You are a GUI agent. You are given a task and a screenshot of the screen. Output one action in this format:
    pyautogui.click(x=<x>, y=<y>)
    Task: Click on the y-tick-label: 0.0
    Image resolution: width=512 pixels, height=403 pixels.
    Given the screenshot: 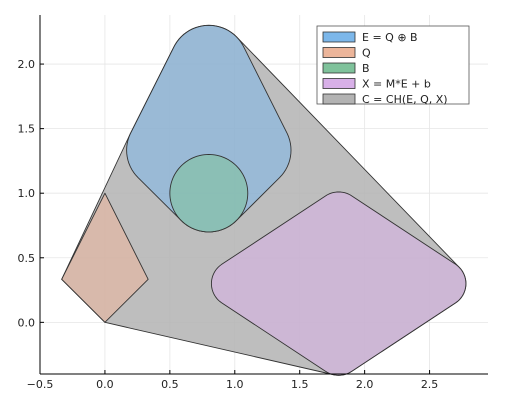 What is the action you would take?
    pyautogui.click(x=27, y=322)
    